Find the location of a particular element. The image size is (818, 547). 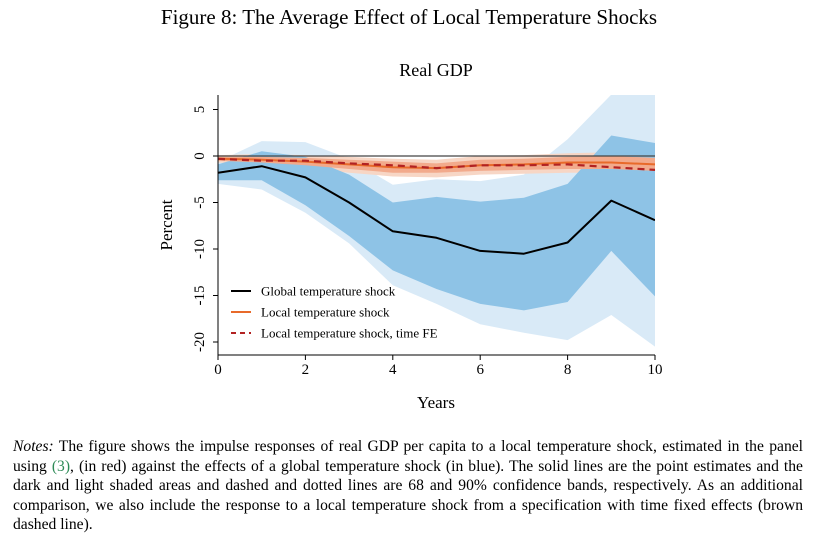

y-tick-label: -20 is located at coordinates (200, 342).